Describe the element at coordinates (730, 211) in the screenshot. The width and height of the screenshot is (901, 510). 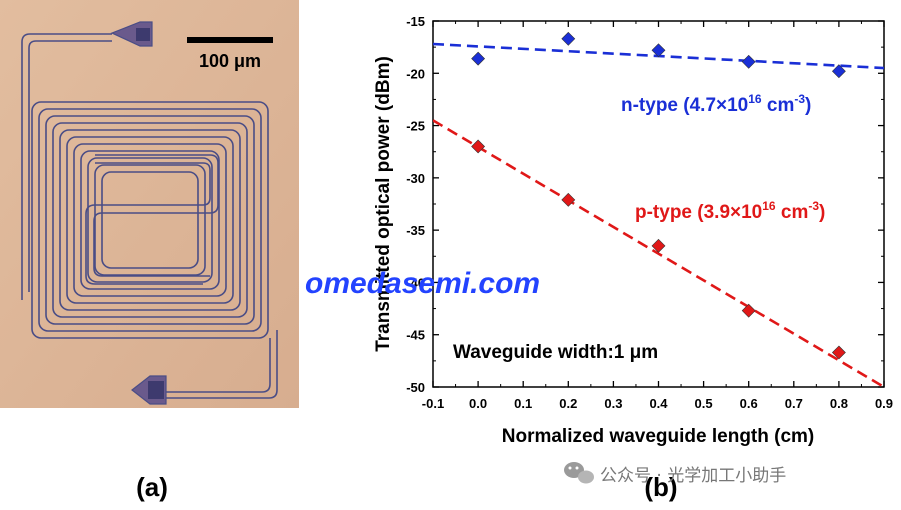
I see `series-label-p-type: p-type (3.9×1016 cm-3)` at that location.